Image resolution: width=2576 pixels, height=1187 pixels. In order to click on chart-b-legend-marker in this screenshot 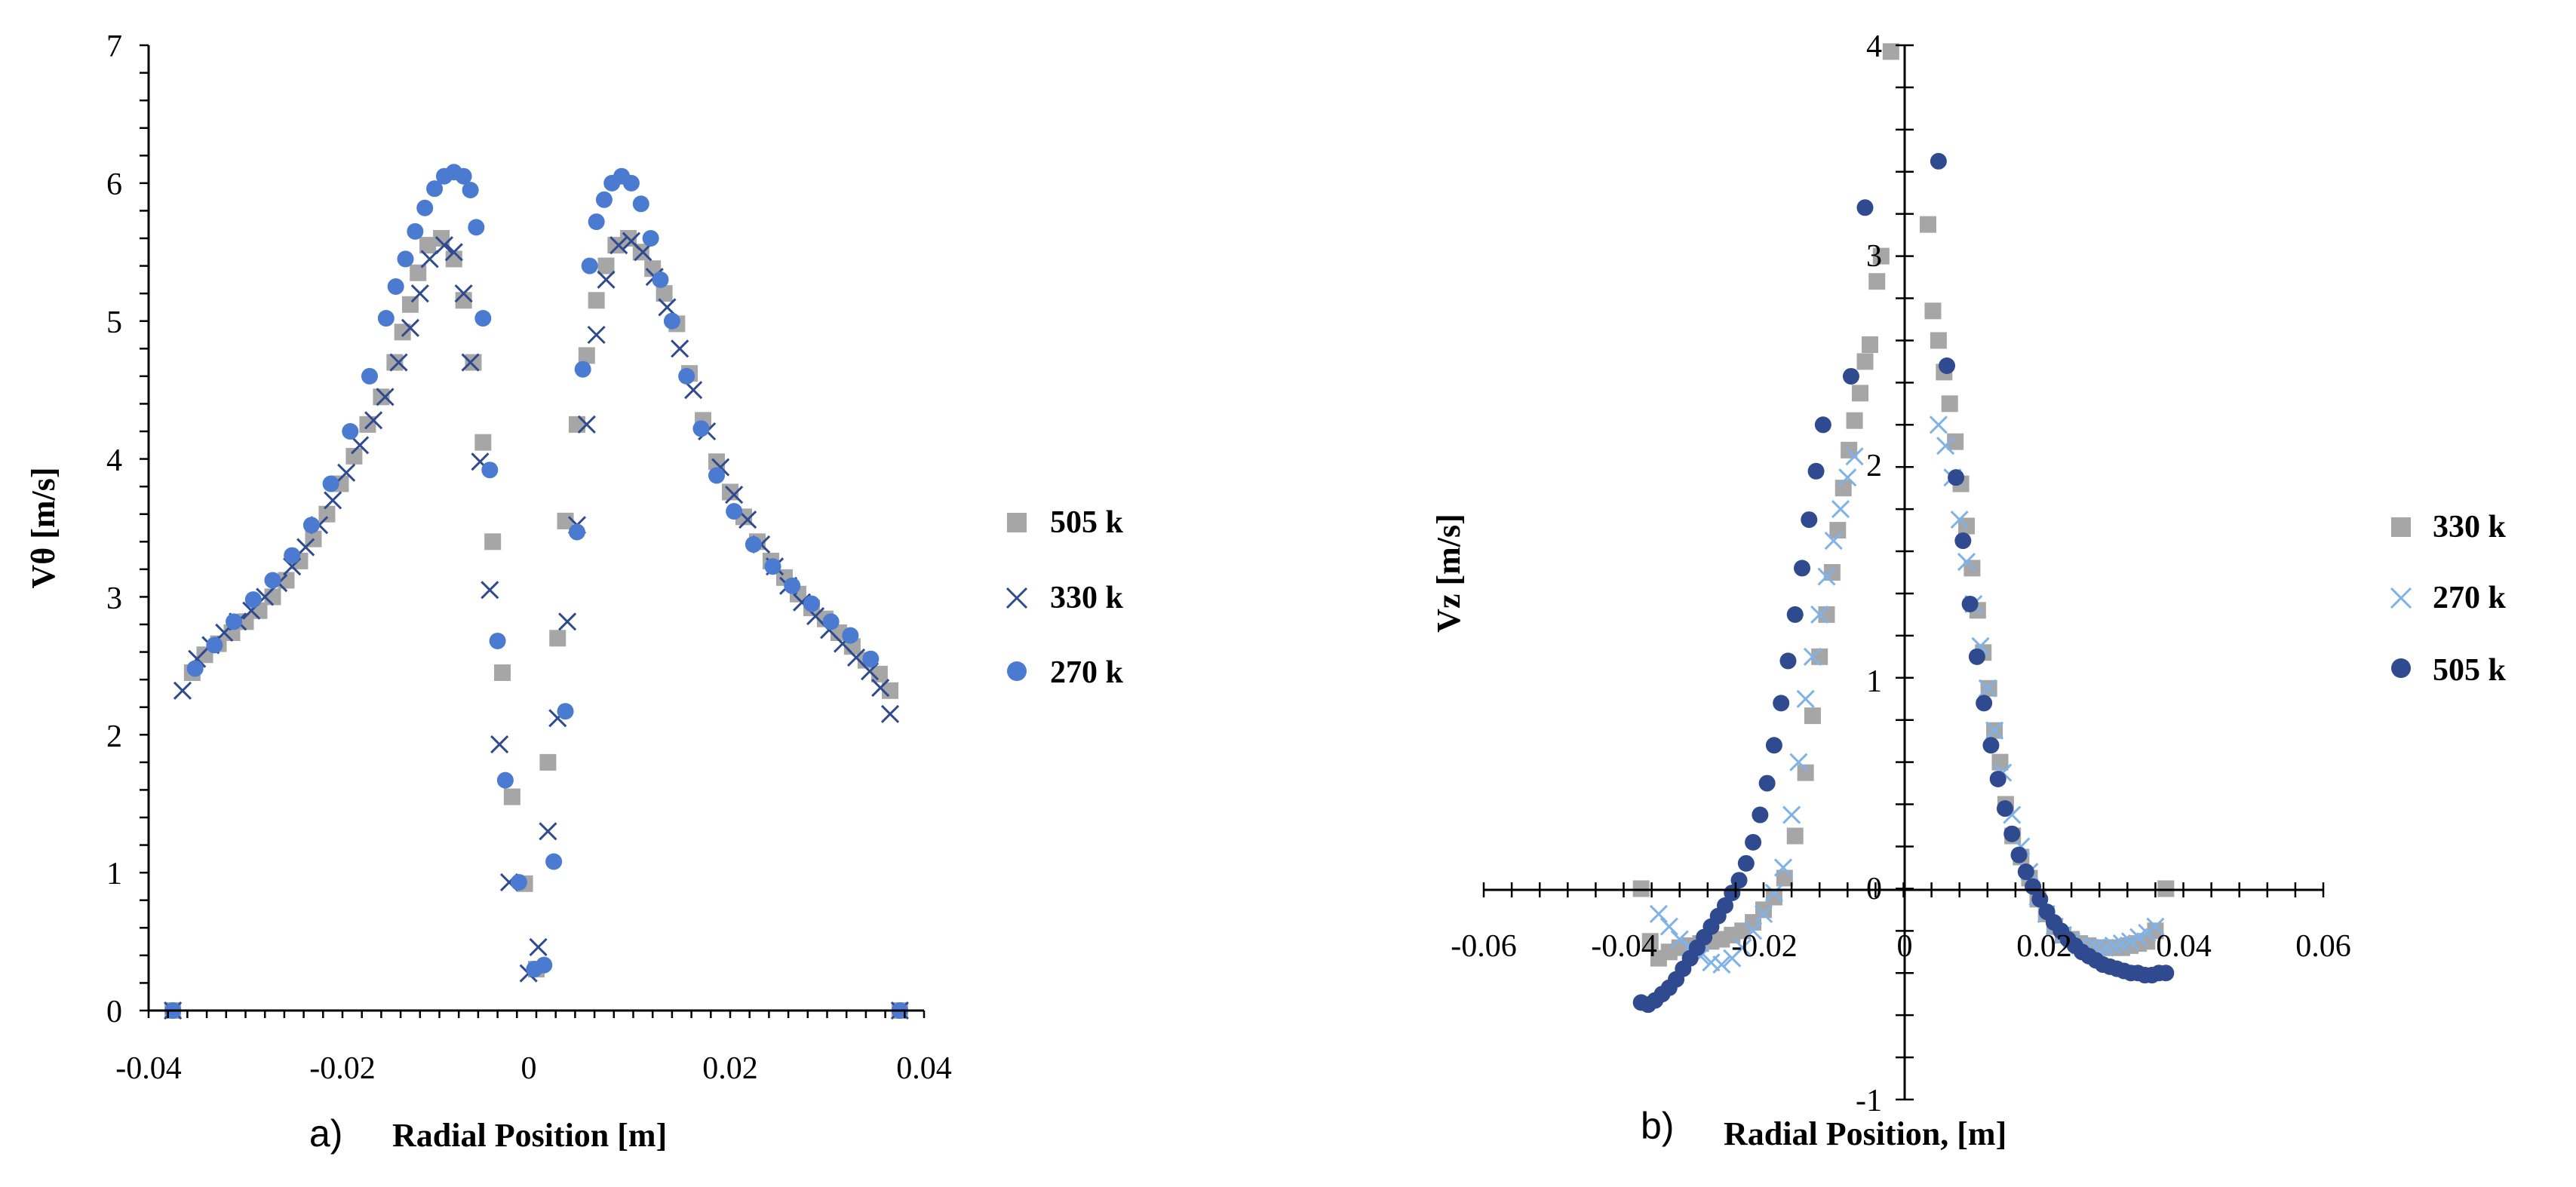, I will do `click(2401, 527)`.